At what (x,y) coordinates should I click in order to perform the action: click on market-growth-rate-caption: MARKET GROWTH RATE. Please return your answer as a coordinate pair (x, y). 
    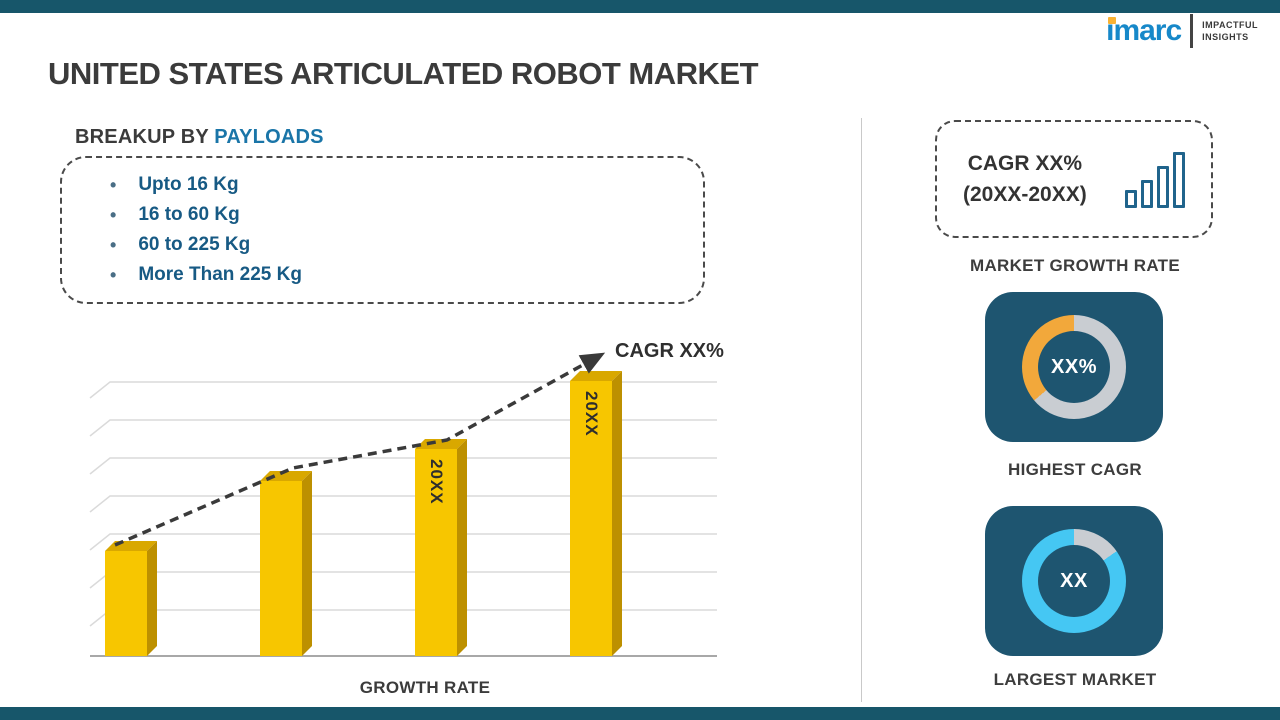
    Looking at the image, I should click on (1074, 265).